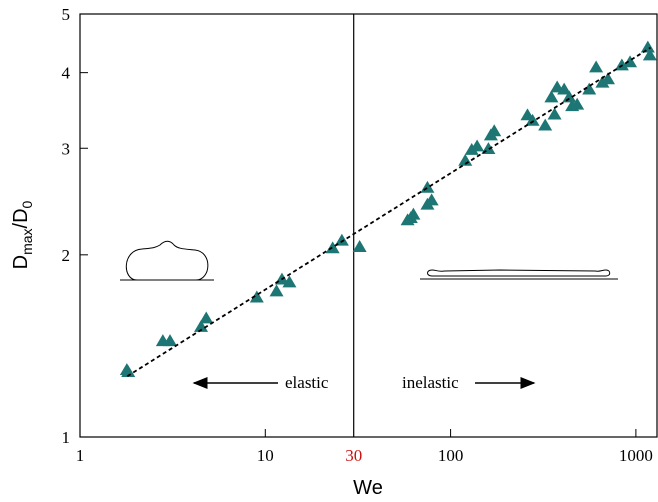 The width and height of the screenshot is (658, 502). Describe the element at coordinates (368, 488) in the screenshot. I see `x-axis-label: We` at that location.